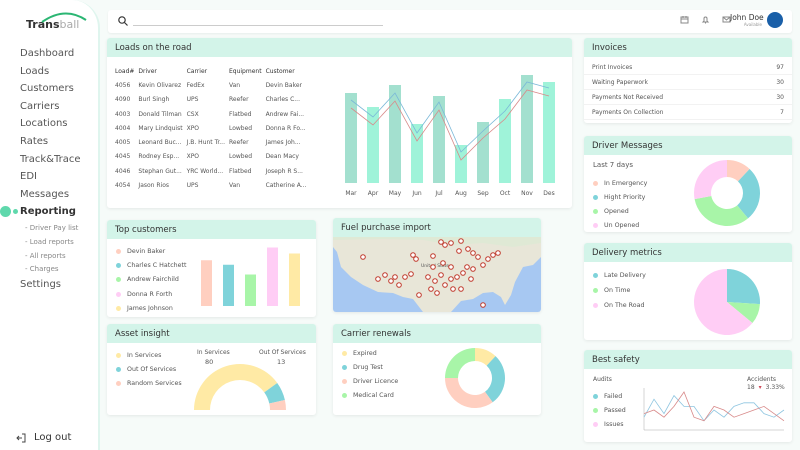 Image resolution: width=800 pixels, height=450 pixels. Describe the element at coordinates (40, 213) in the screenshot. I see `sidebar-item-reporting: Reporting` at that location.